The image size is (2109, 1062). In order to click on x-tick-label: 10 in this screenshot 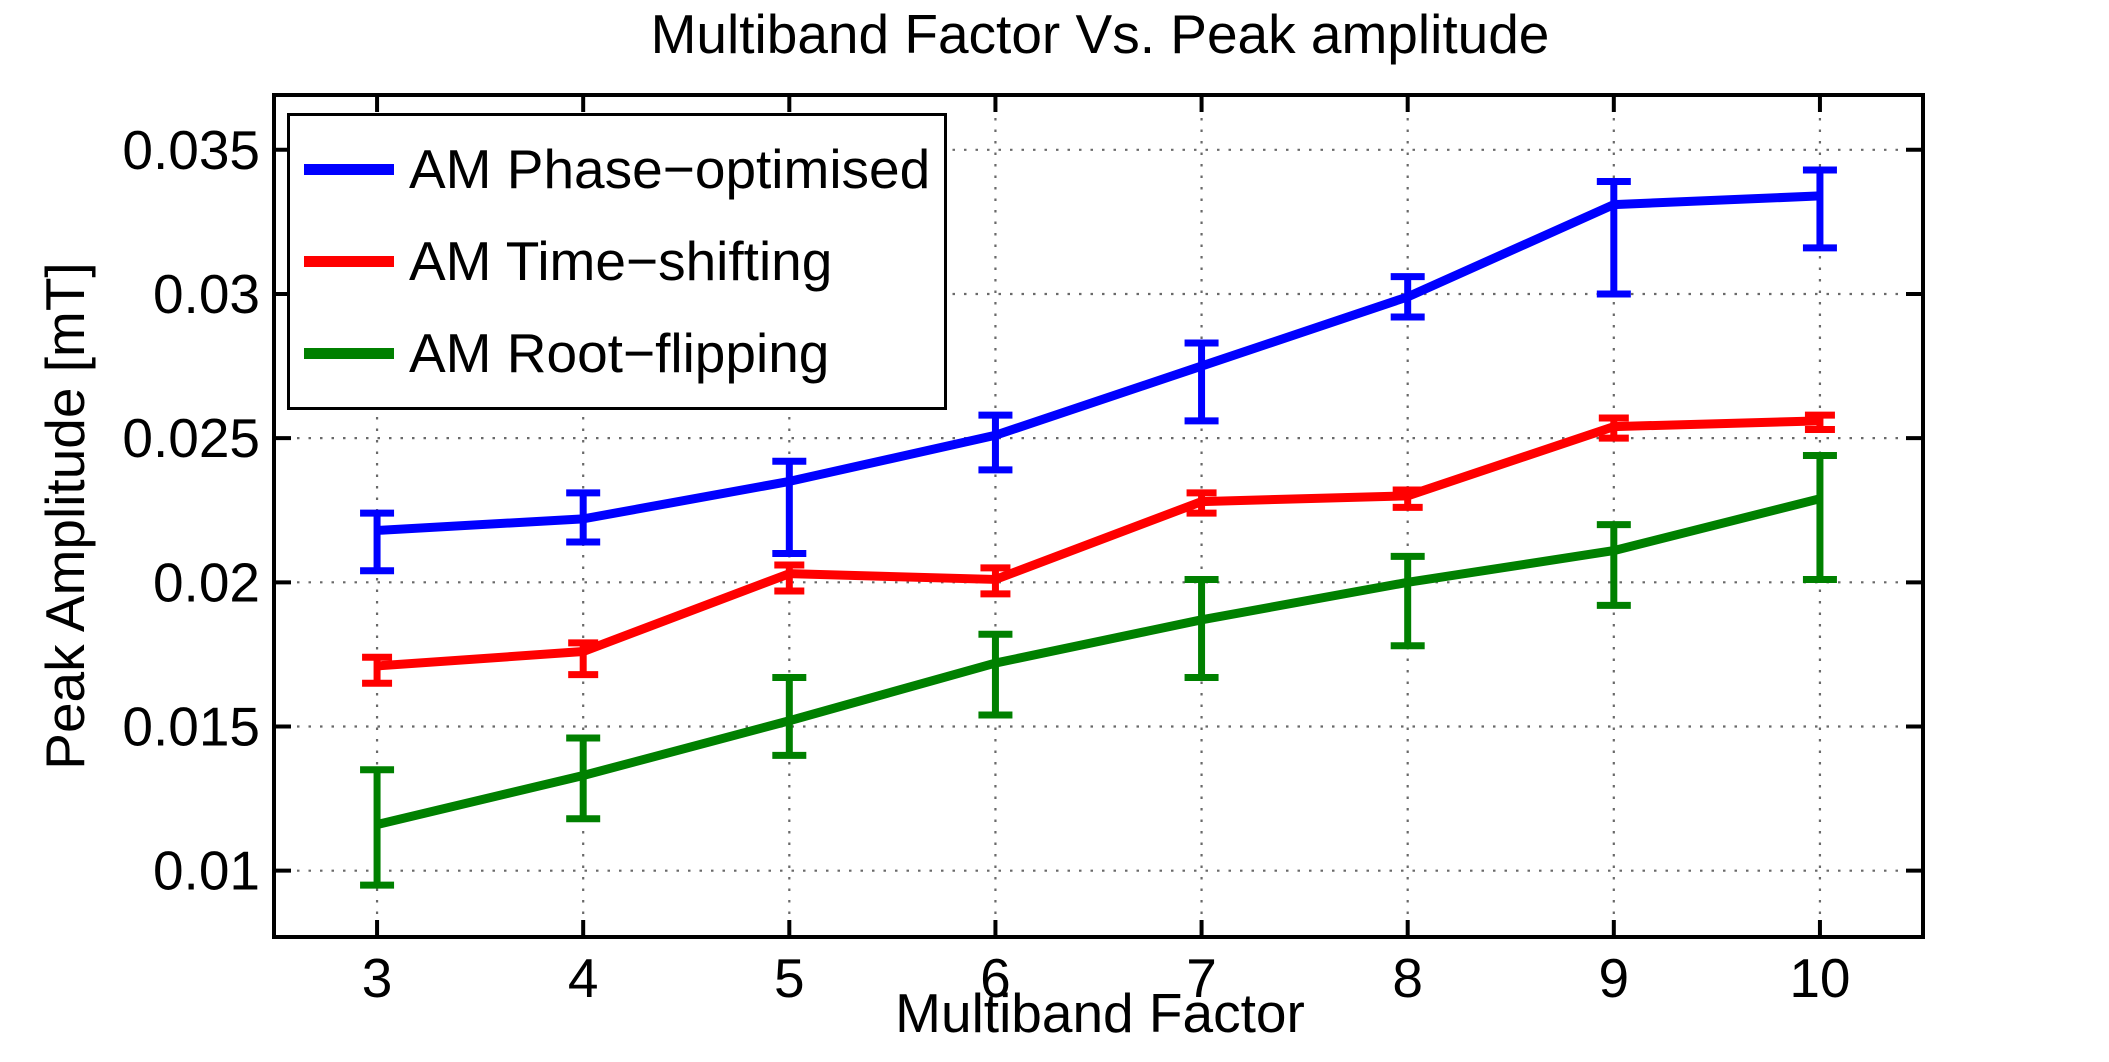, I will do `click(1819, 978)`.